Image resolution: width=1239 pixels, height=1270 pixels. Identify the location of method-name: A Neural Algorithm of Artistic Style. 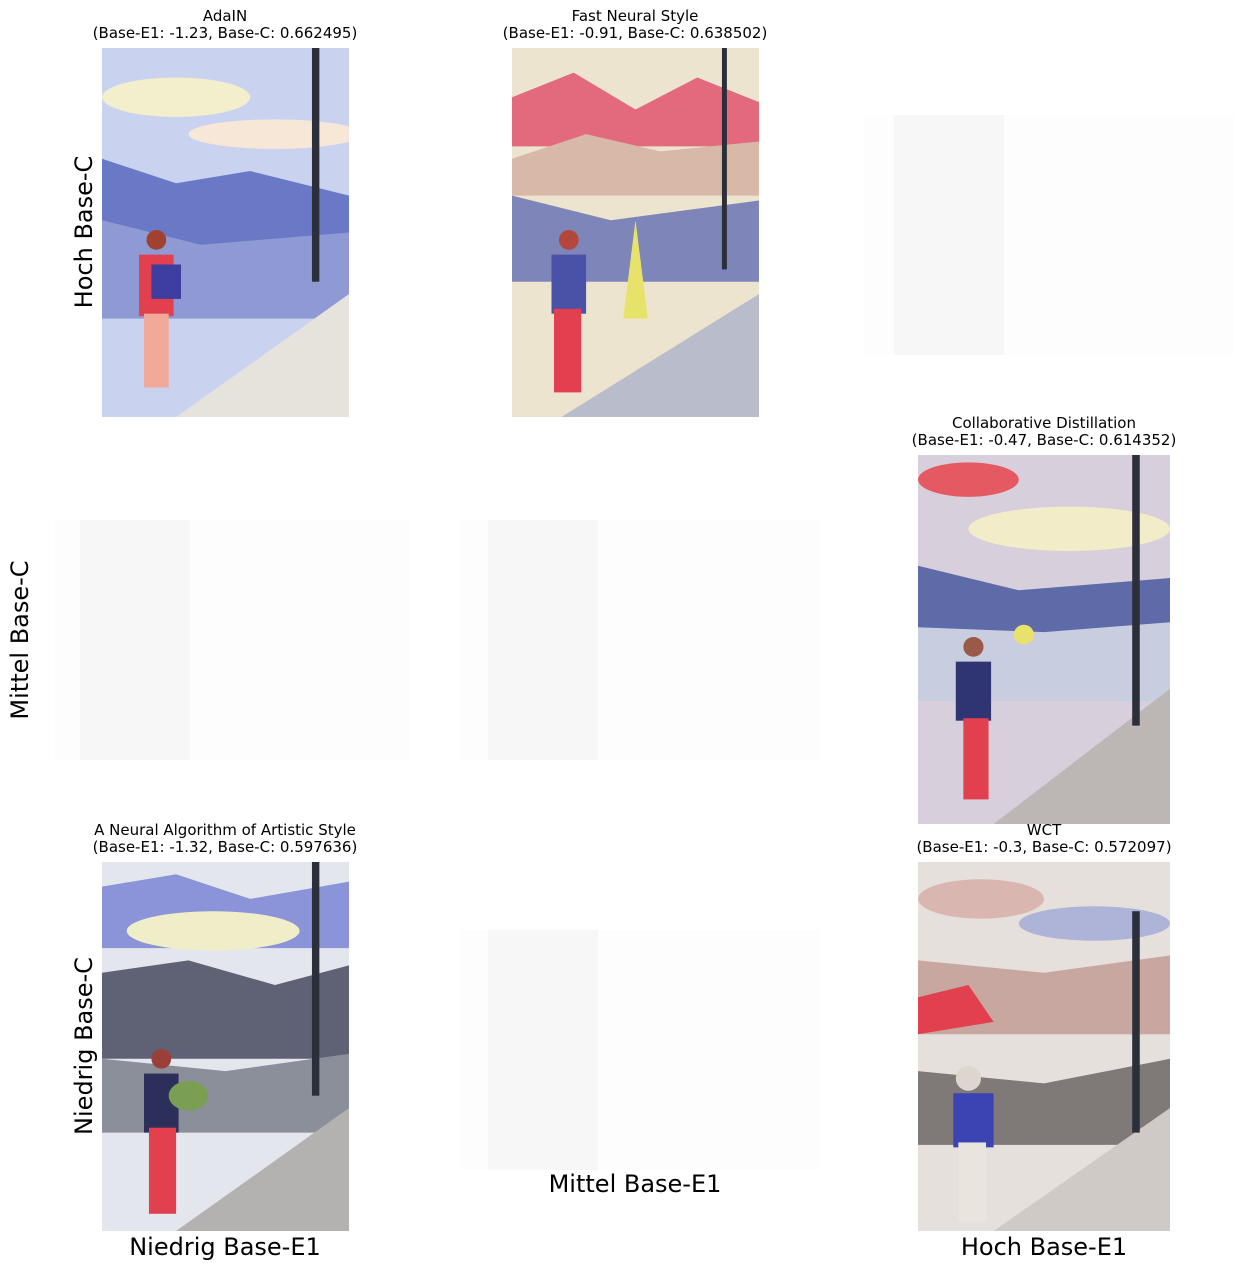
(225, 830).